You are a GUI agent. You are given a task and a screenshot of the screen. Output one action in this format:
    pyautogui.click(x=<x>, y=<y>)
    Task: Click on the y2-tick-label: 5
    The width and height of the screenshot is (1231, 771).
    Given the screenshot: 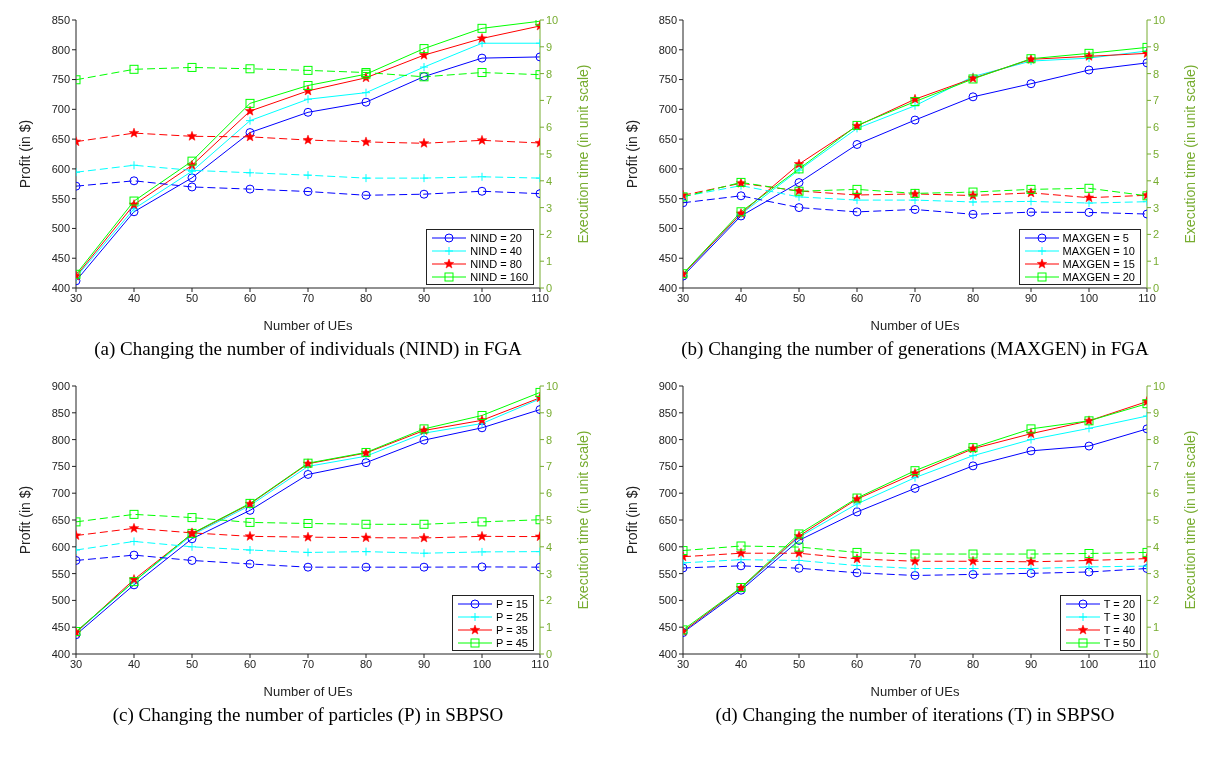 What is the action you would take?
    pyautogui.click(x=1156, y=153)
    